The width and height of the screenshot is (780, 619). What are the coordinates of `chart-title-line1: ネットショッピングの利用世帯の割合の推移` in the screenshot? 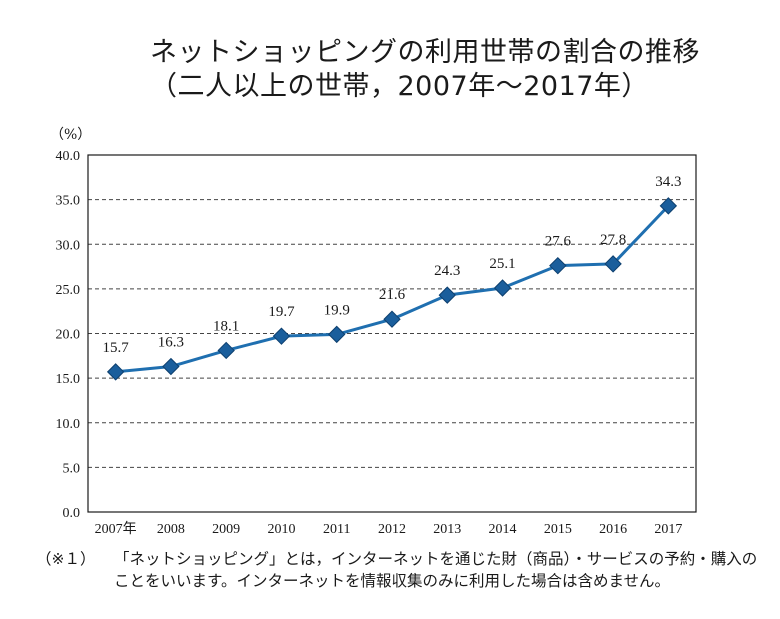 It's located at (425, 52).